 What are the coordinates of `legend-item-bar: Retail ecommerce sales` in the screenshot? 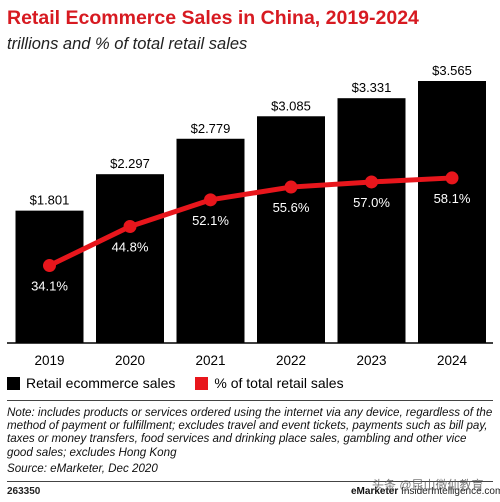 It's located at (91, 383).